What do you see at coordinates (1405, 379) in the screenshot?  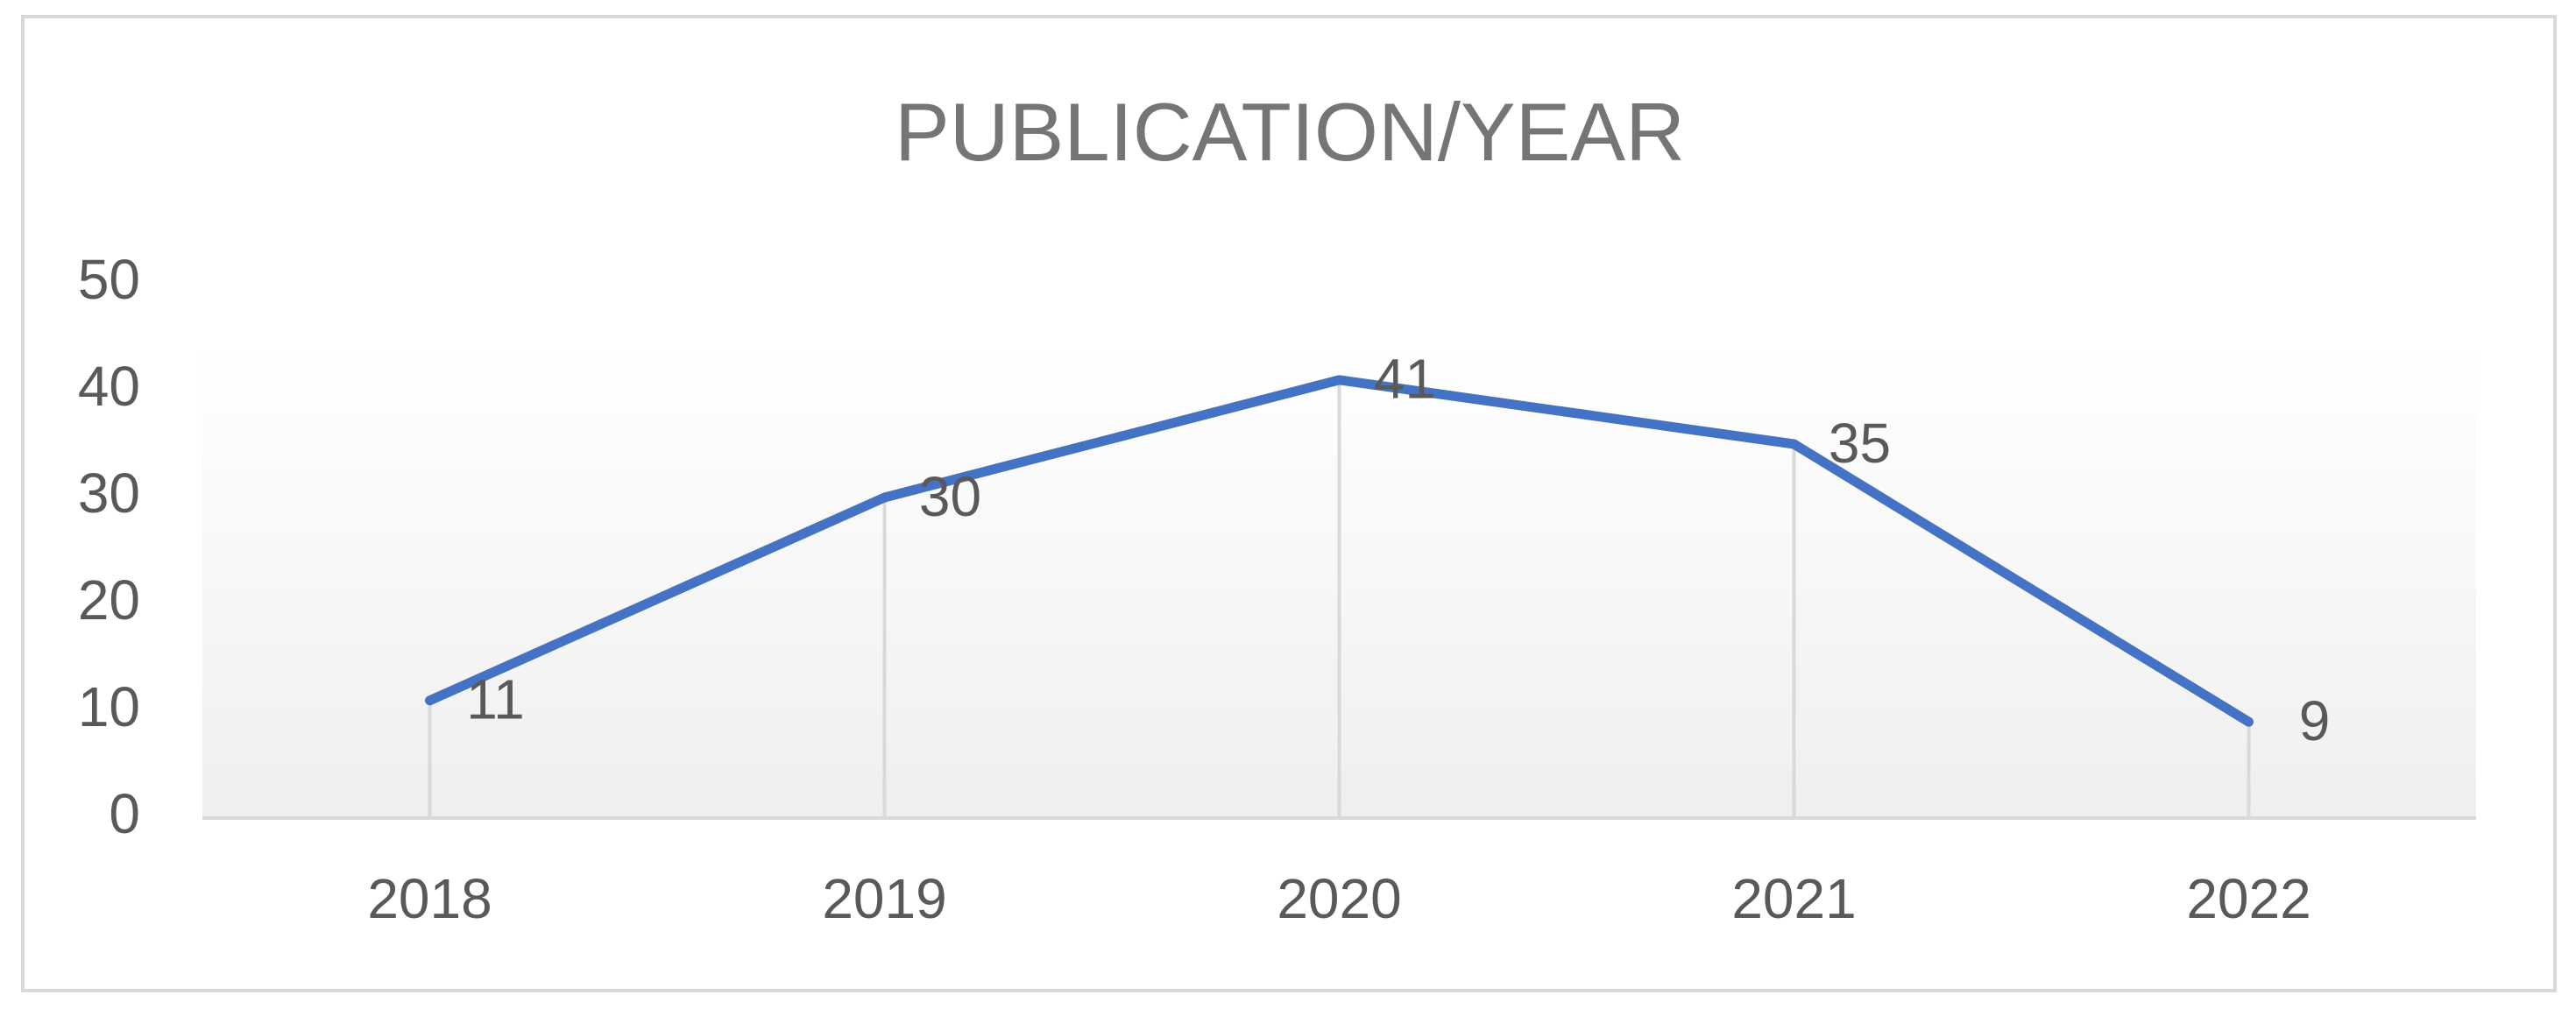 I see `data-label: 41` at bounding box center [1405, 379].